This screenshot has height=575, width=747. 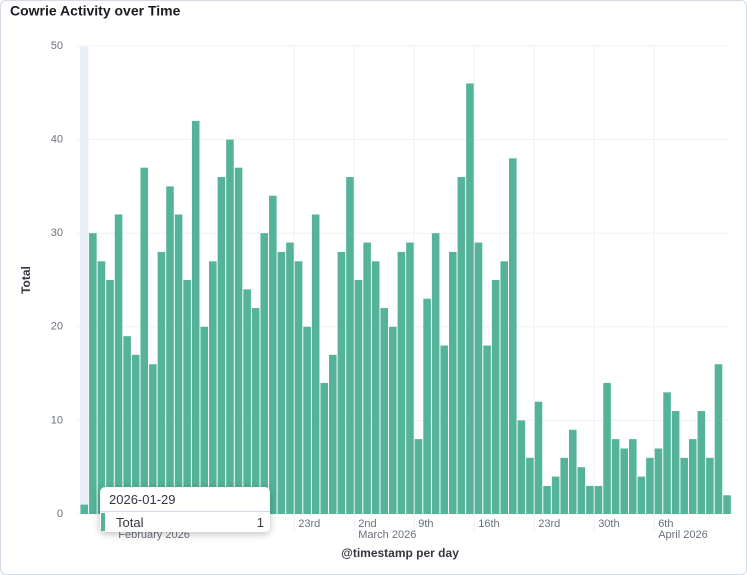 I want to click on x-tick-label: 30th, so click(x=608, y=524).